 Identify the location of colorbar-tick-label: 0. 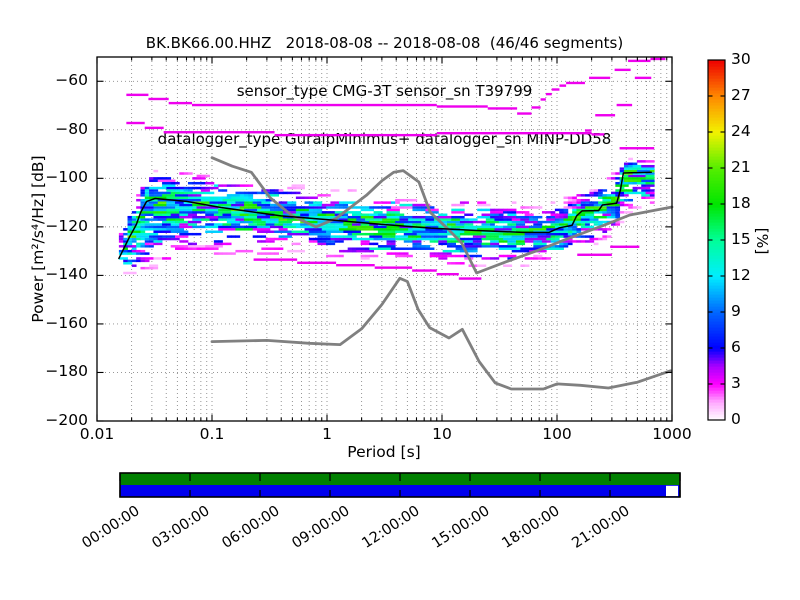
(736, 419).